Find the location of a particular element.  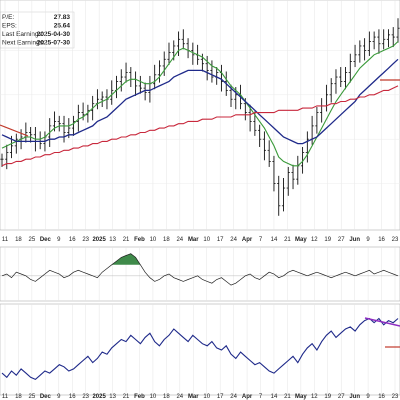

info-label: EPS: is located at coordinates (9, 26).